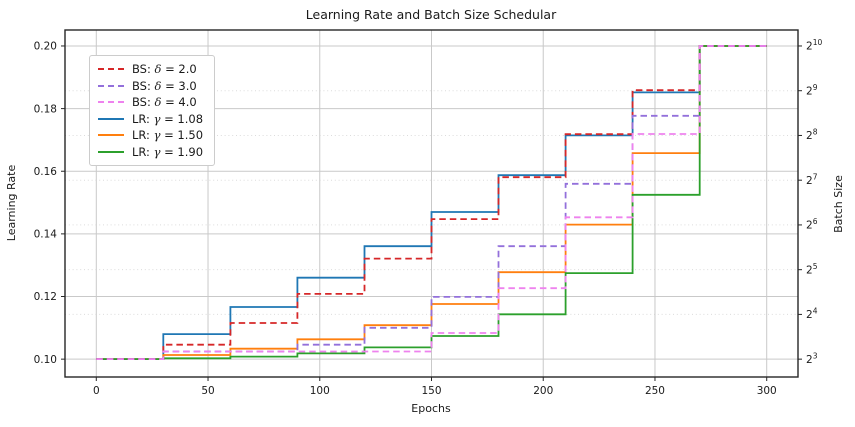 The width and height of the screenshot is (855, 427). Describe the element at coordinates (45, 47) in the screenshot. I see `y-tick-label-left: 0.20` at that location.